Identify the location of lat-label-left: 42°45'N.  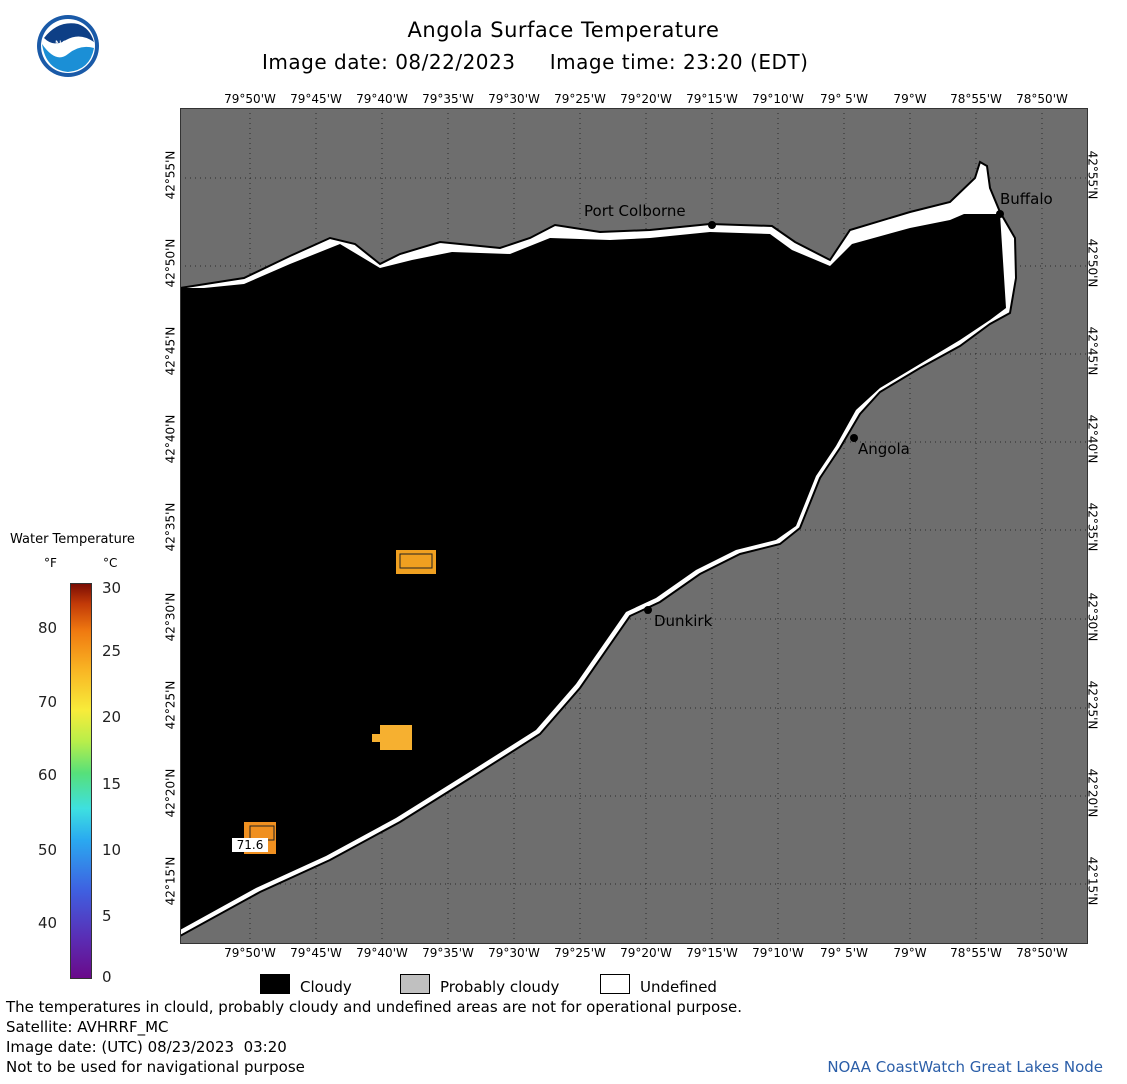
(170, 351).